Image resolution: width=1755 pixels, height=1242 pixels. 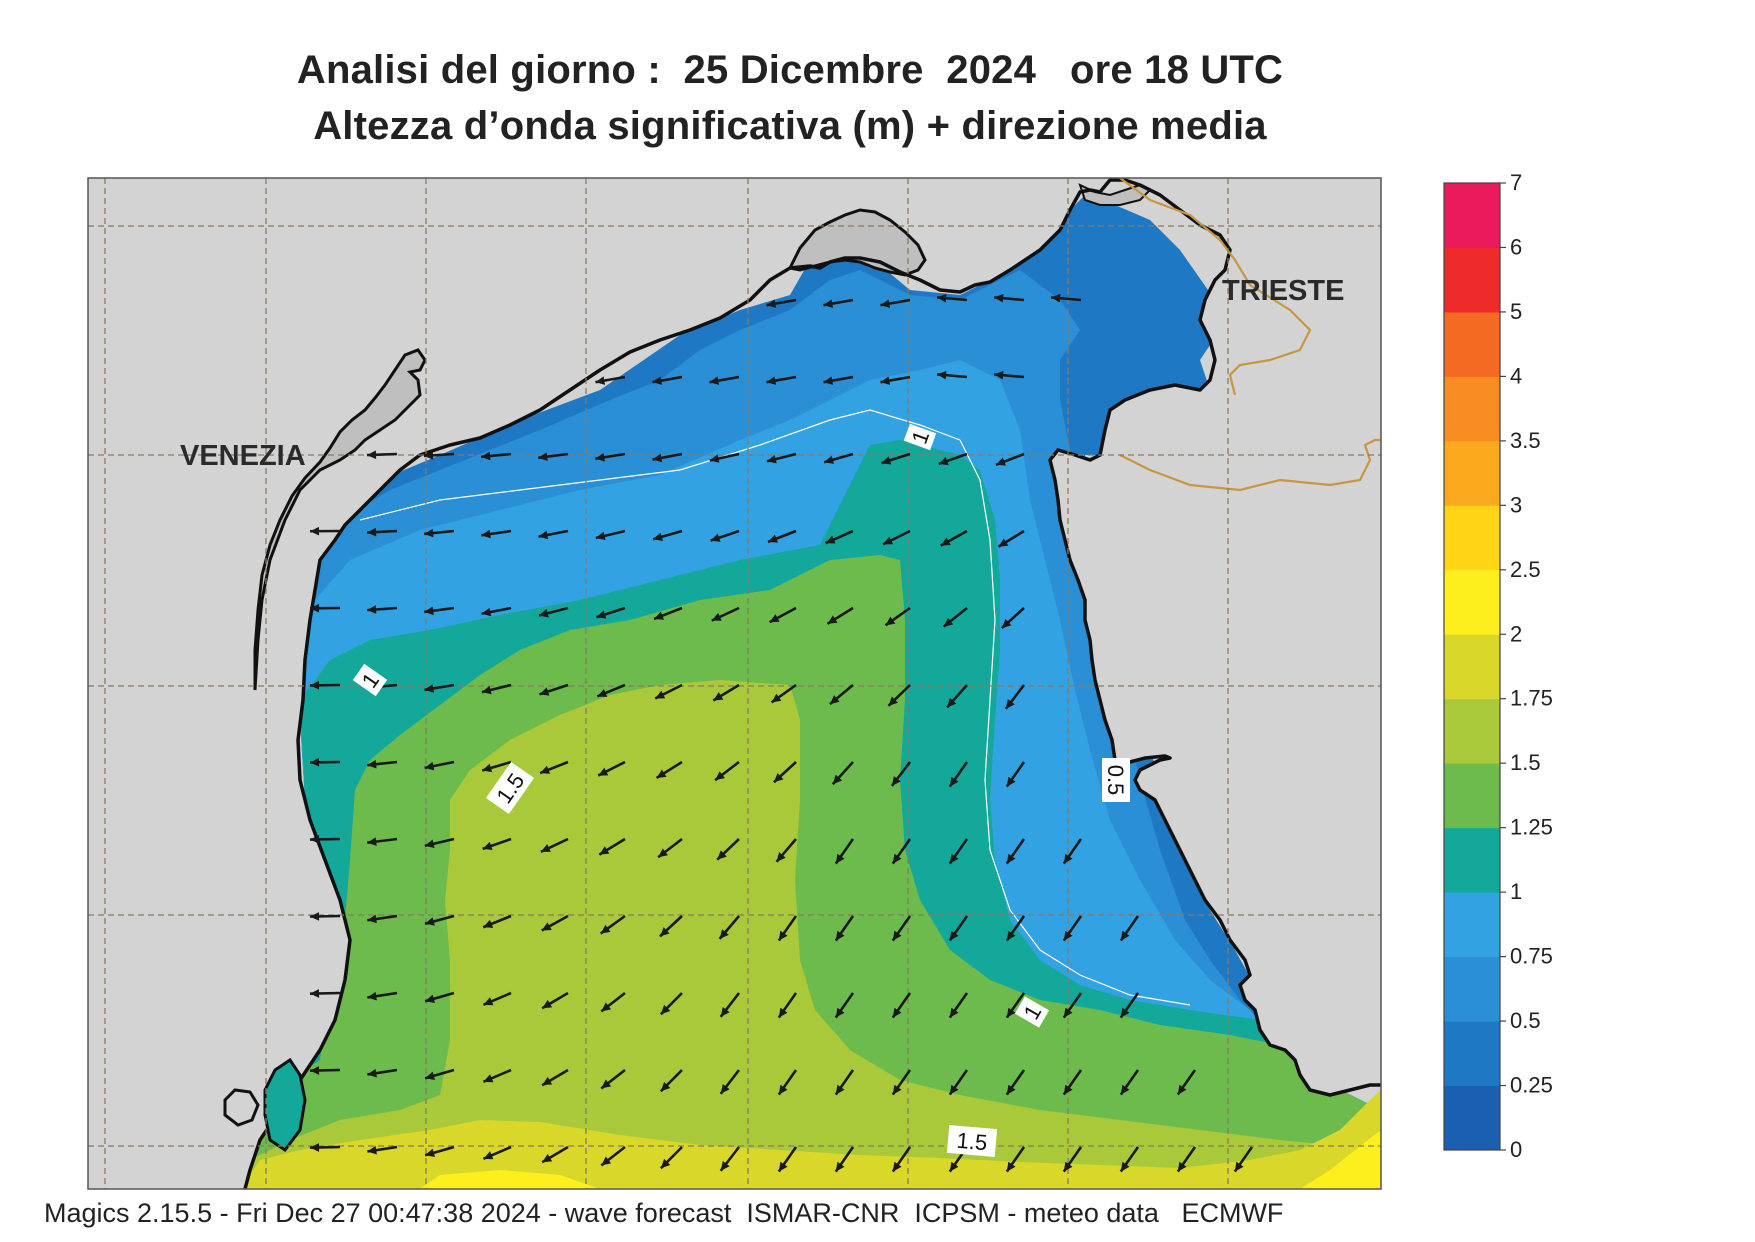 What do you see at coordinates (1516, 311) in the screenshot?
I see `colorbar-tick-label: 5` at bounding box center [1516, 311].